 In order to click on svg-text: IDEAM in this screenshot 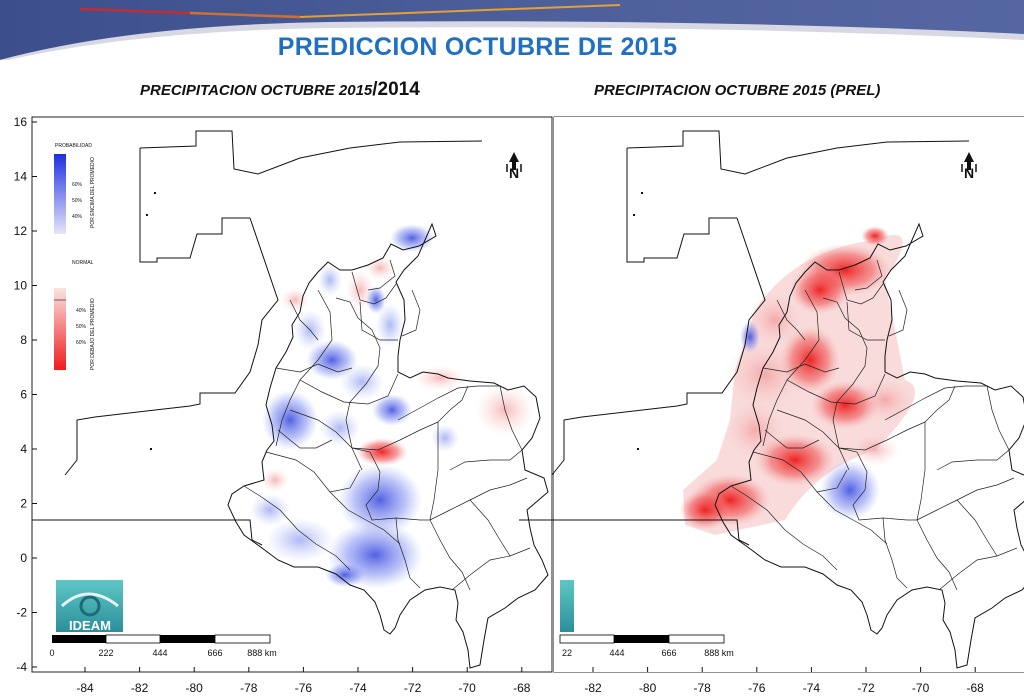, I will do `click(90, 625)`.